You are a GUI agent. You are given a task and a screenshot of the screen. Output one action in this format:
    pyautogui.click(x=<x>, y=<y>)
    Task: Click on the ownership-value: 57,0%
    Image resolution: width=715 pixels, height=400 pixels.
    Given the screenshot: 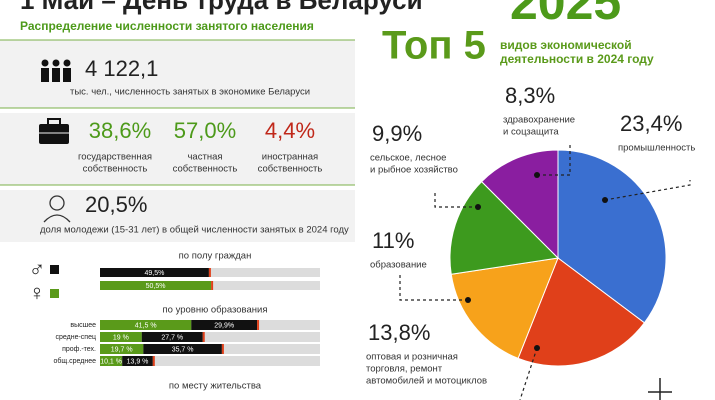 What is the action you would take?
    pyautogui.click(x=205, y=130)
    